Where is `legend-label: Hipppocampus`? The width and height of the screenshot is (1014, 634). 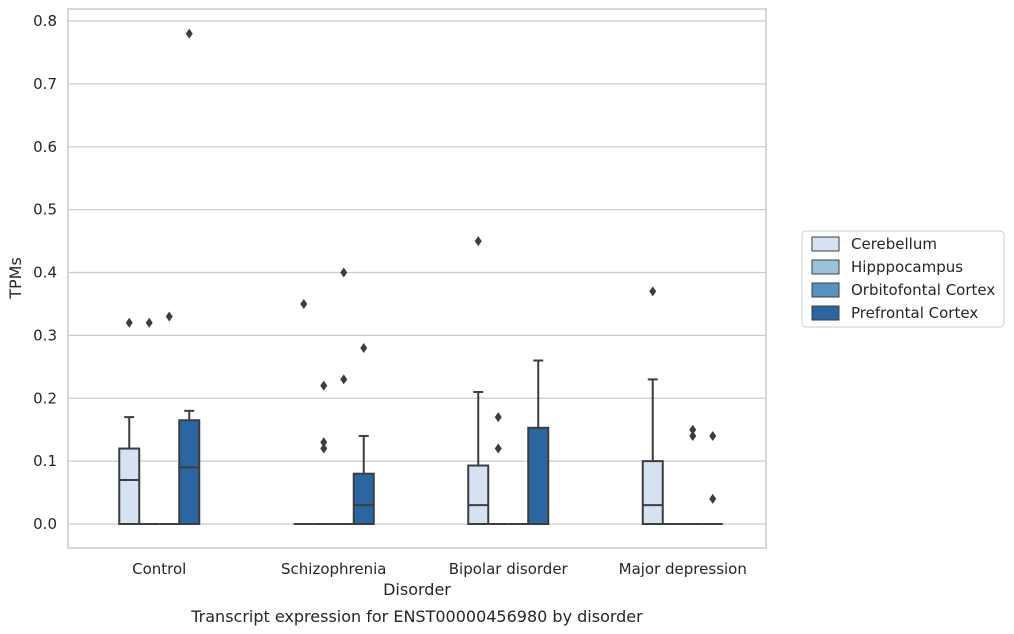 legend-label: Hipppocampus is located at coordinates (907, 267).